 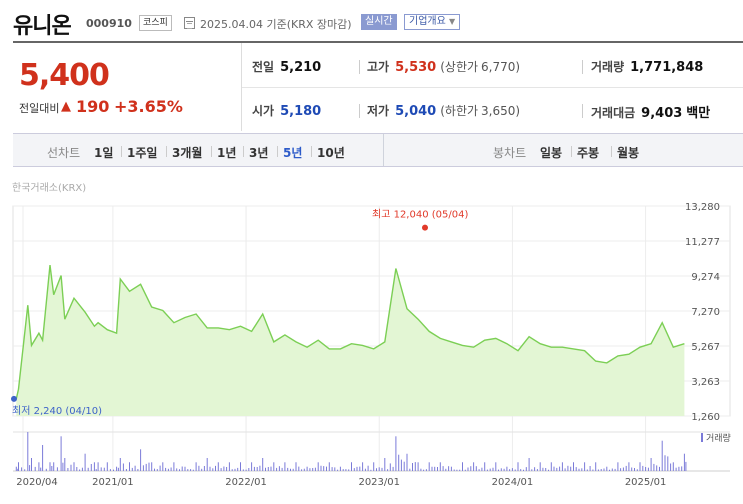 I want to click on candle-tab-1: 주봉, so click(x=588, y=153).